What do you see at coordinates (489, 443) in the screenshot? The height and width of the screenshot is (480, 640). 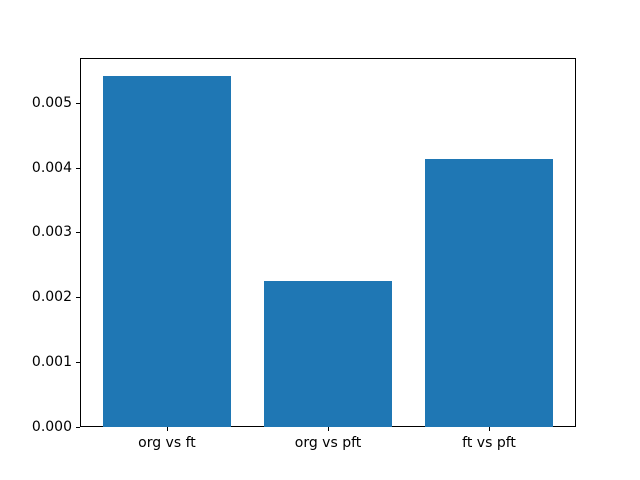 I see `x-tick-label: ft vs pft` at bounding box center [489, 443].